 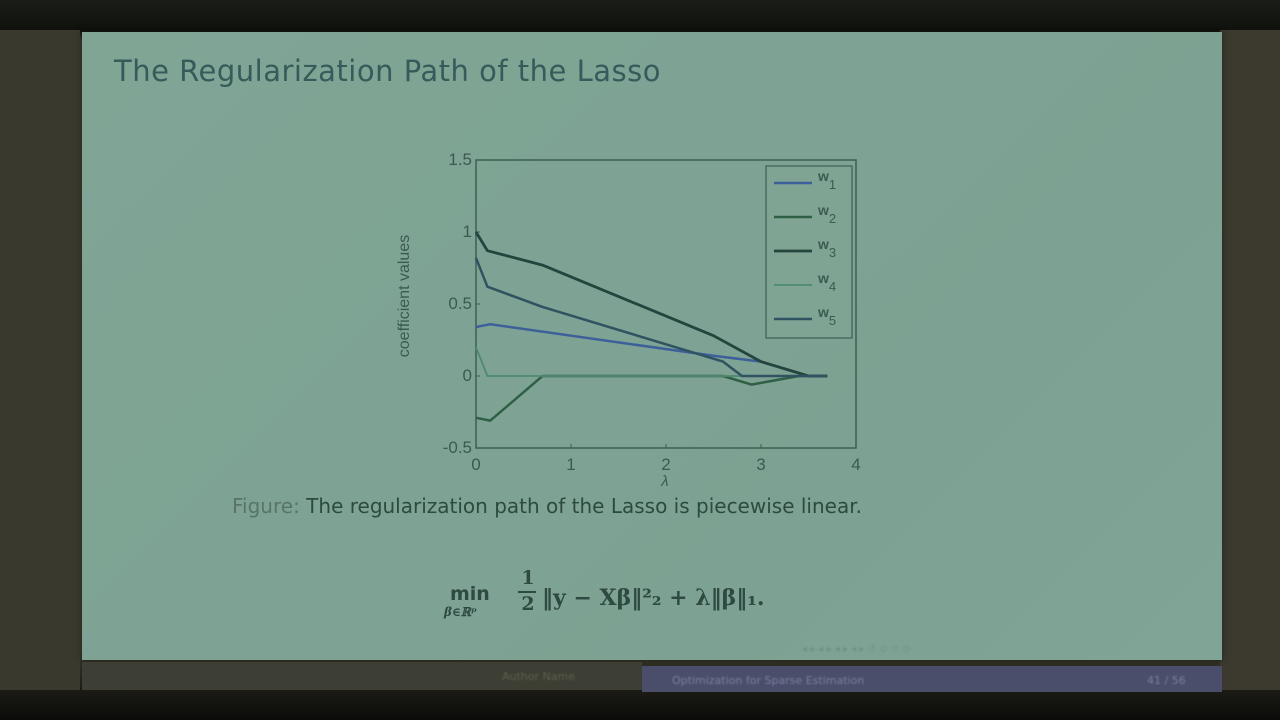 What do you see at coordinates (266, 506) in the screenshot?
I see `caption-prefix: Figure:` at bounding box center [266, 506].